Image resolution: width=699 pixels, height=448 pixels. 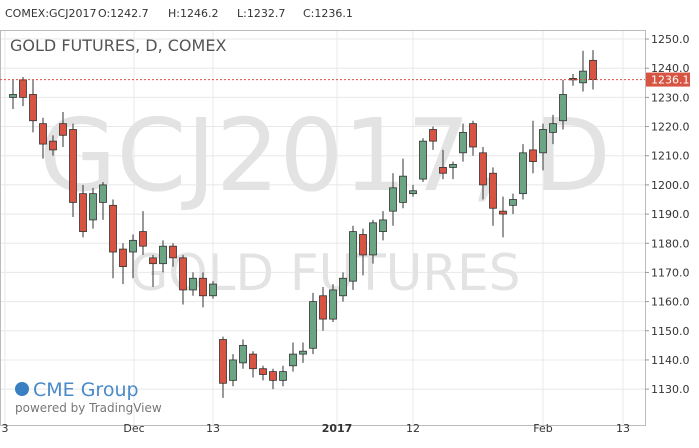 What do you see at coordinates (670, 68) in the screenshot?
I see `y-tick-label: 1240.0` at bounding box center [670, 68].